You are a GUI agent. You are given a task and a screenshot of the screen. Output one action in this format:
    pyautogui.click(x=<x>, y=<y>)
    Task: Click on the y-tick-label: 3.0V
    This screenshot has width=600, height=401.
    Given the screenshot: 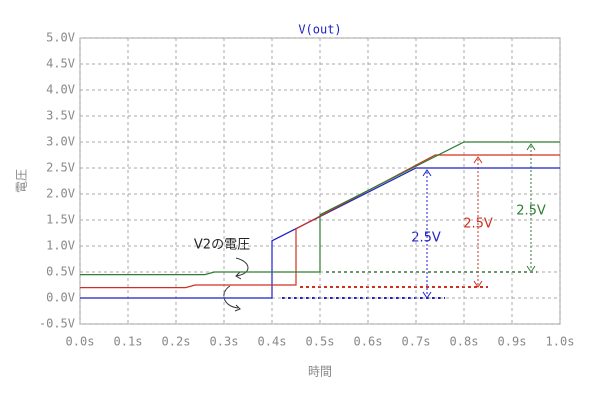 What is the action you would take?
    pyautogui.click(x=60, y=142)
    